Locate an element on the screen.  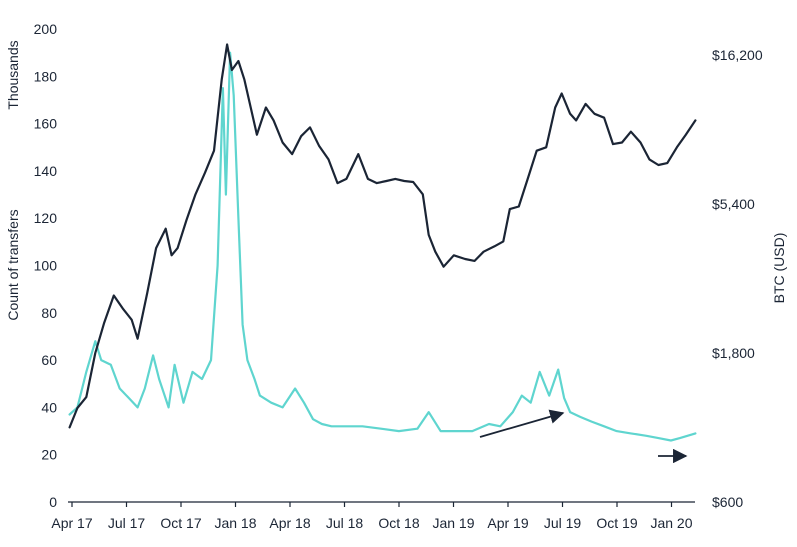
x-tick-label: Jul 17 is located at coordinates (127, 523).